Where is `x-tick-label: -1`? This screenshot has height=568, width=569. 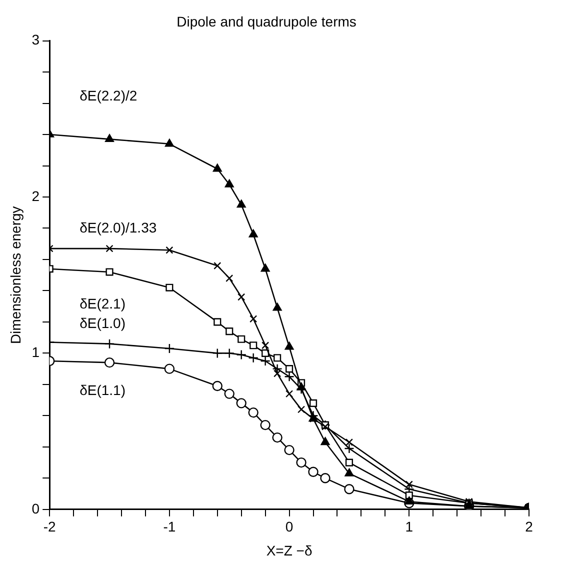 x-tick-label: -1 is located at coordinates (169, 526).